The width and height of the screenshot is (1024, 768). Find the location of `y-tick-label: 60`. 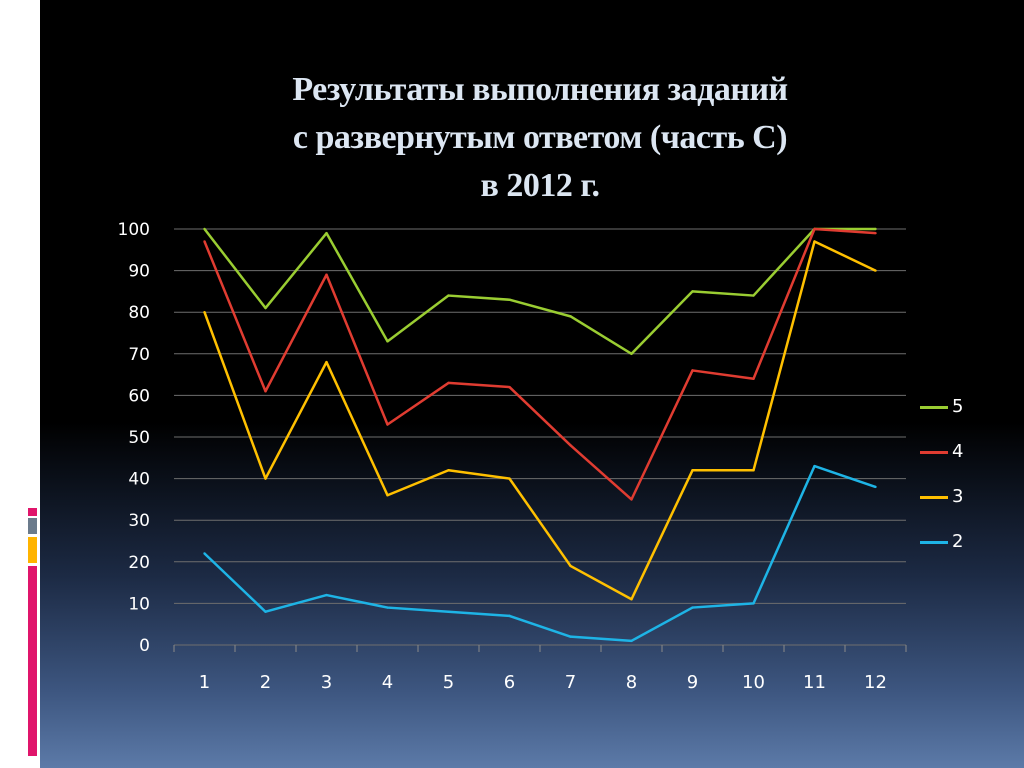

y-tick-label: 60 is located at coordinates (139, 396).